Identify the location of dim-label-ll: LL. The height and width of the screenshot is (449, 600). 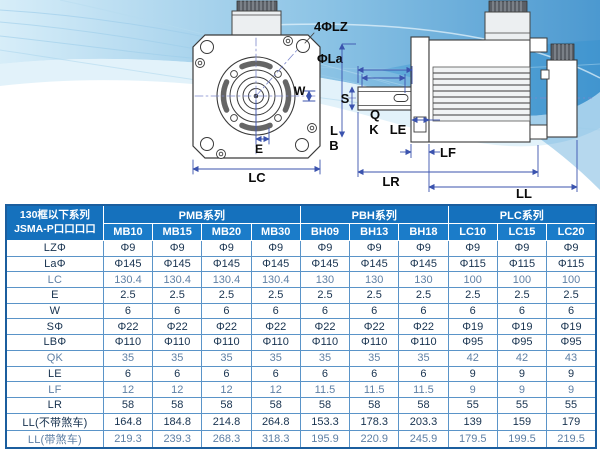
(524, 193).